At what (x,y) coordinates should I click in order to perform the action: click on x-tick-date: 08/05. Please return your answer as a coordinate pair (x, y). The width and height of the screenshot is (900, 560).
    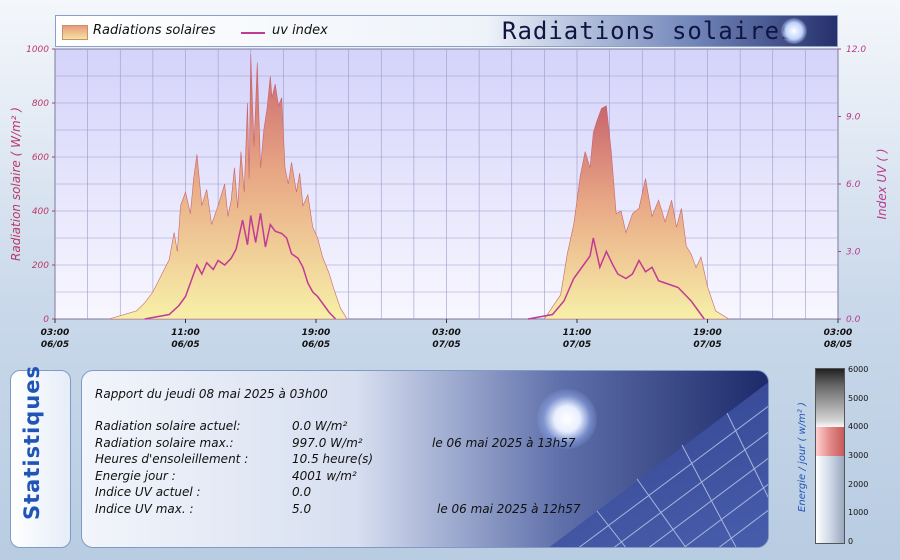
    Looking at the image, I should click on (838, 345).